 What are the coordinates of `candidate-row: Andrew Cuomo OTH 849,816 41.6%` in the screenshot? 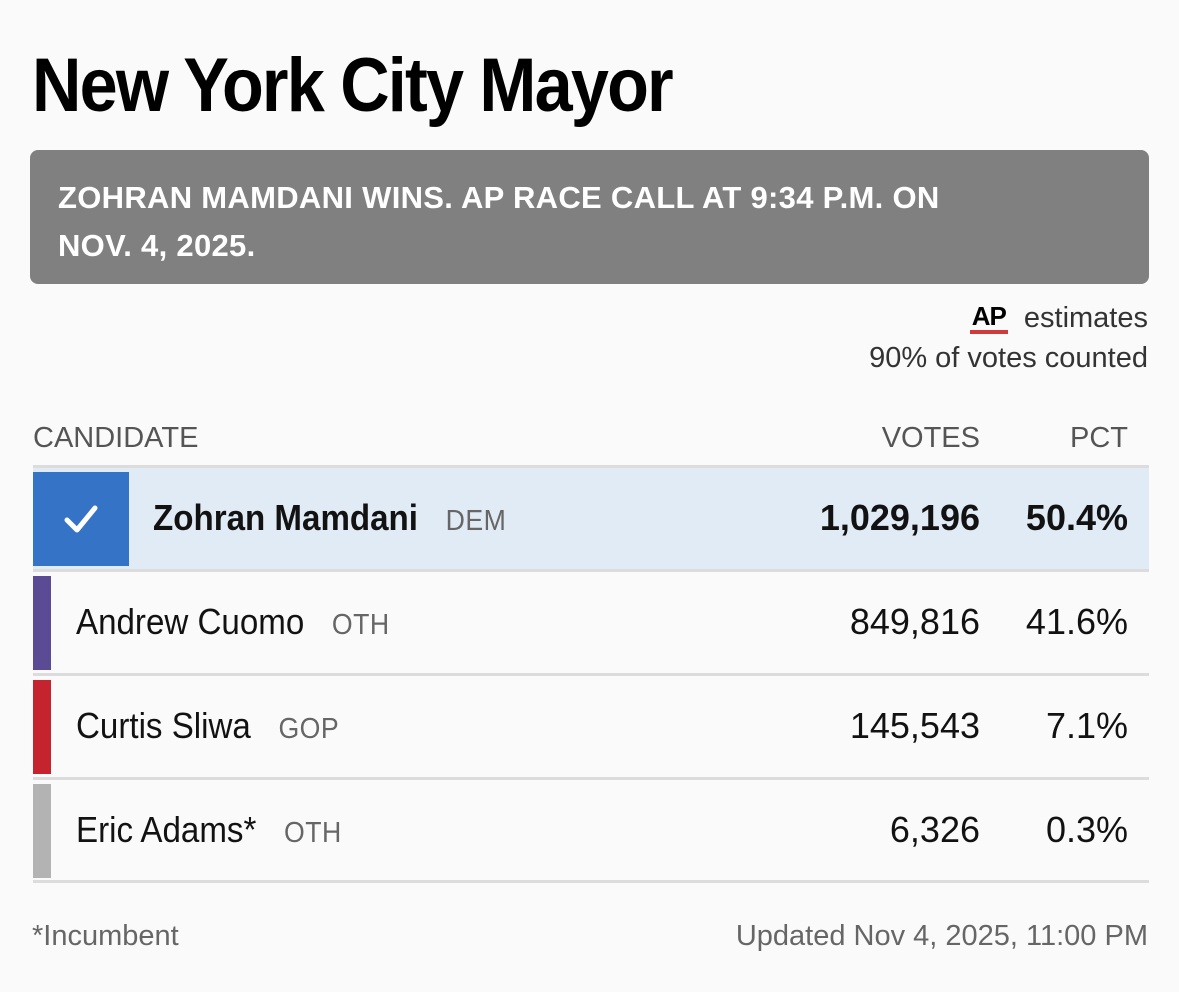 It's located at (591, 621).